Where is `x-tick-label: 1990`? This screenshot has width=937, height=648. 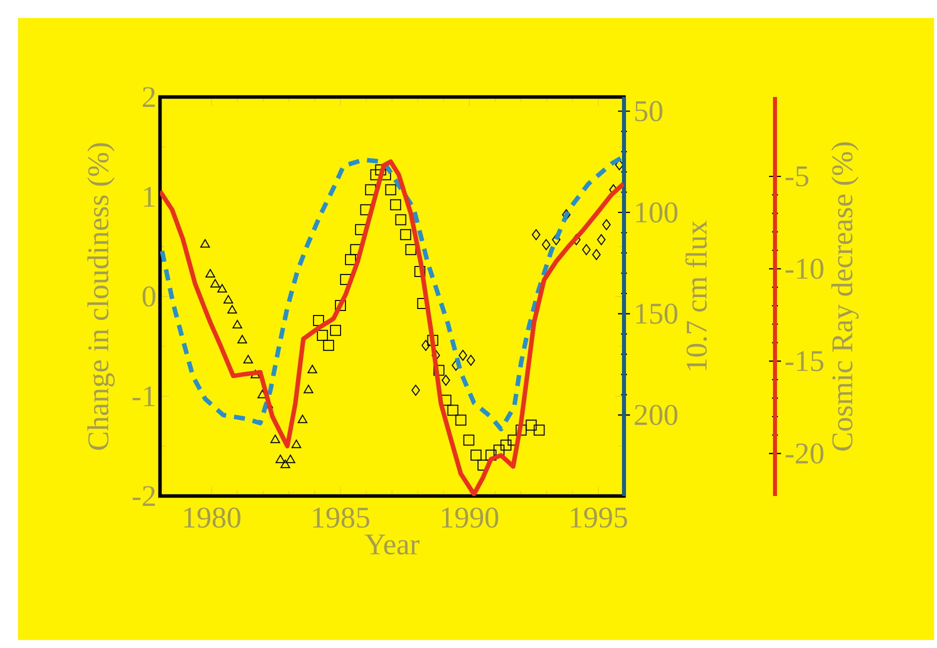 x-tick-label: 1990 is located at coordinates (470, 518).